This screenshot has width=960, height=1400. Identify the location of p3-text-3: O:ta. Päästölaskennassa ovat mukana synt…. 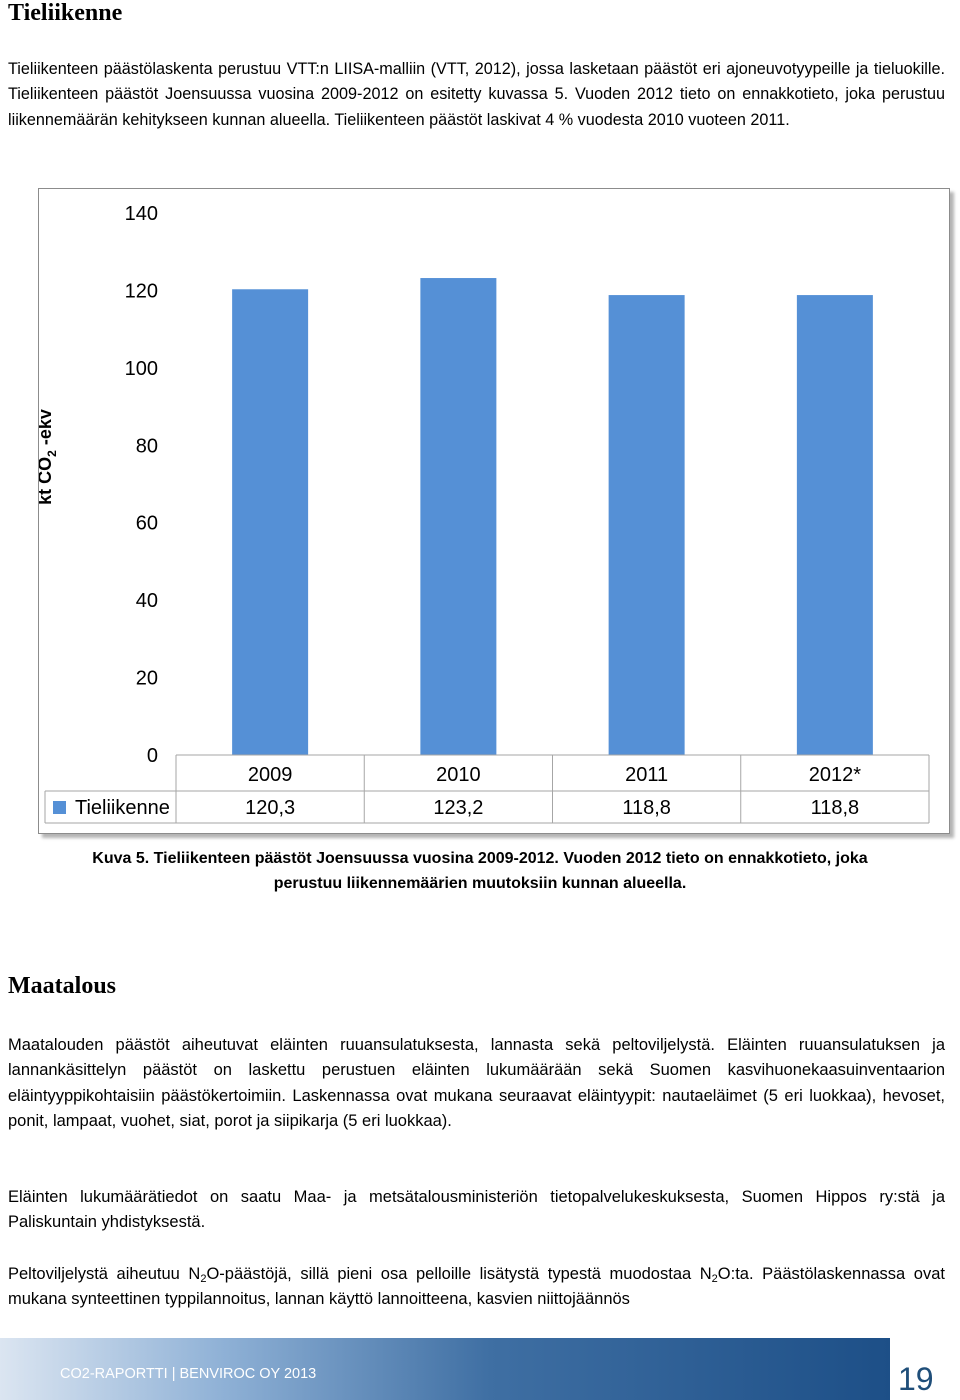
(476, 1287).